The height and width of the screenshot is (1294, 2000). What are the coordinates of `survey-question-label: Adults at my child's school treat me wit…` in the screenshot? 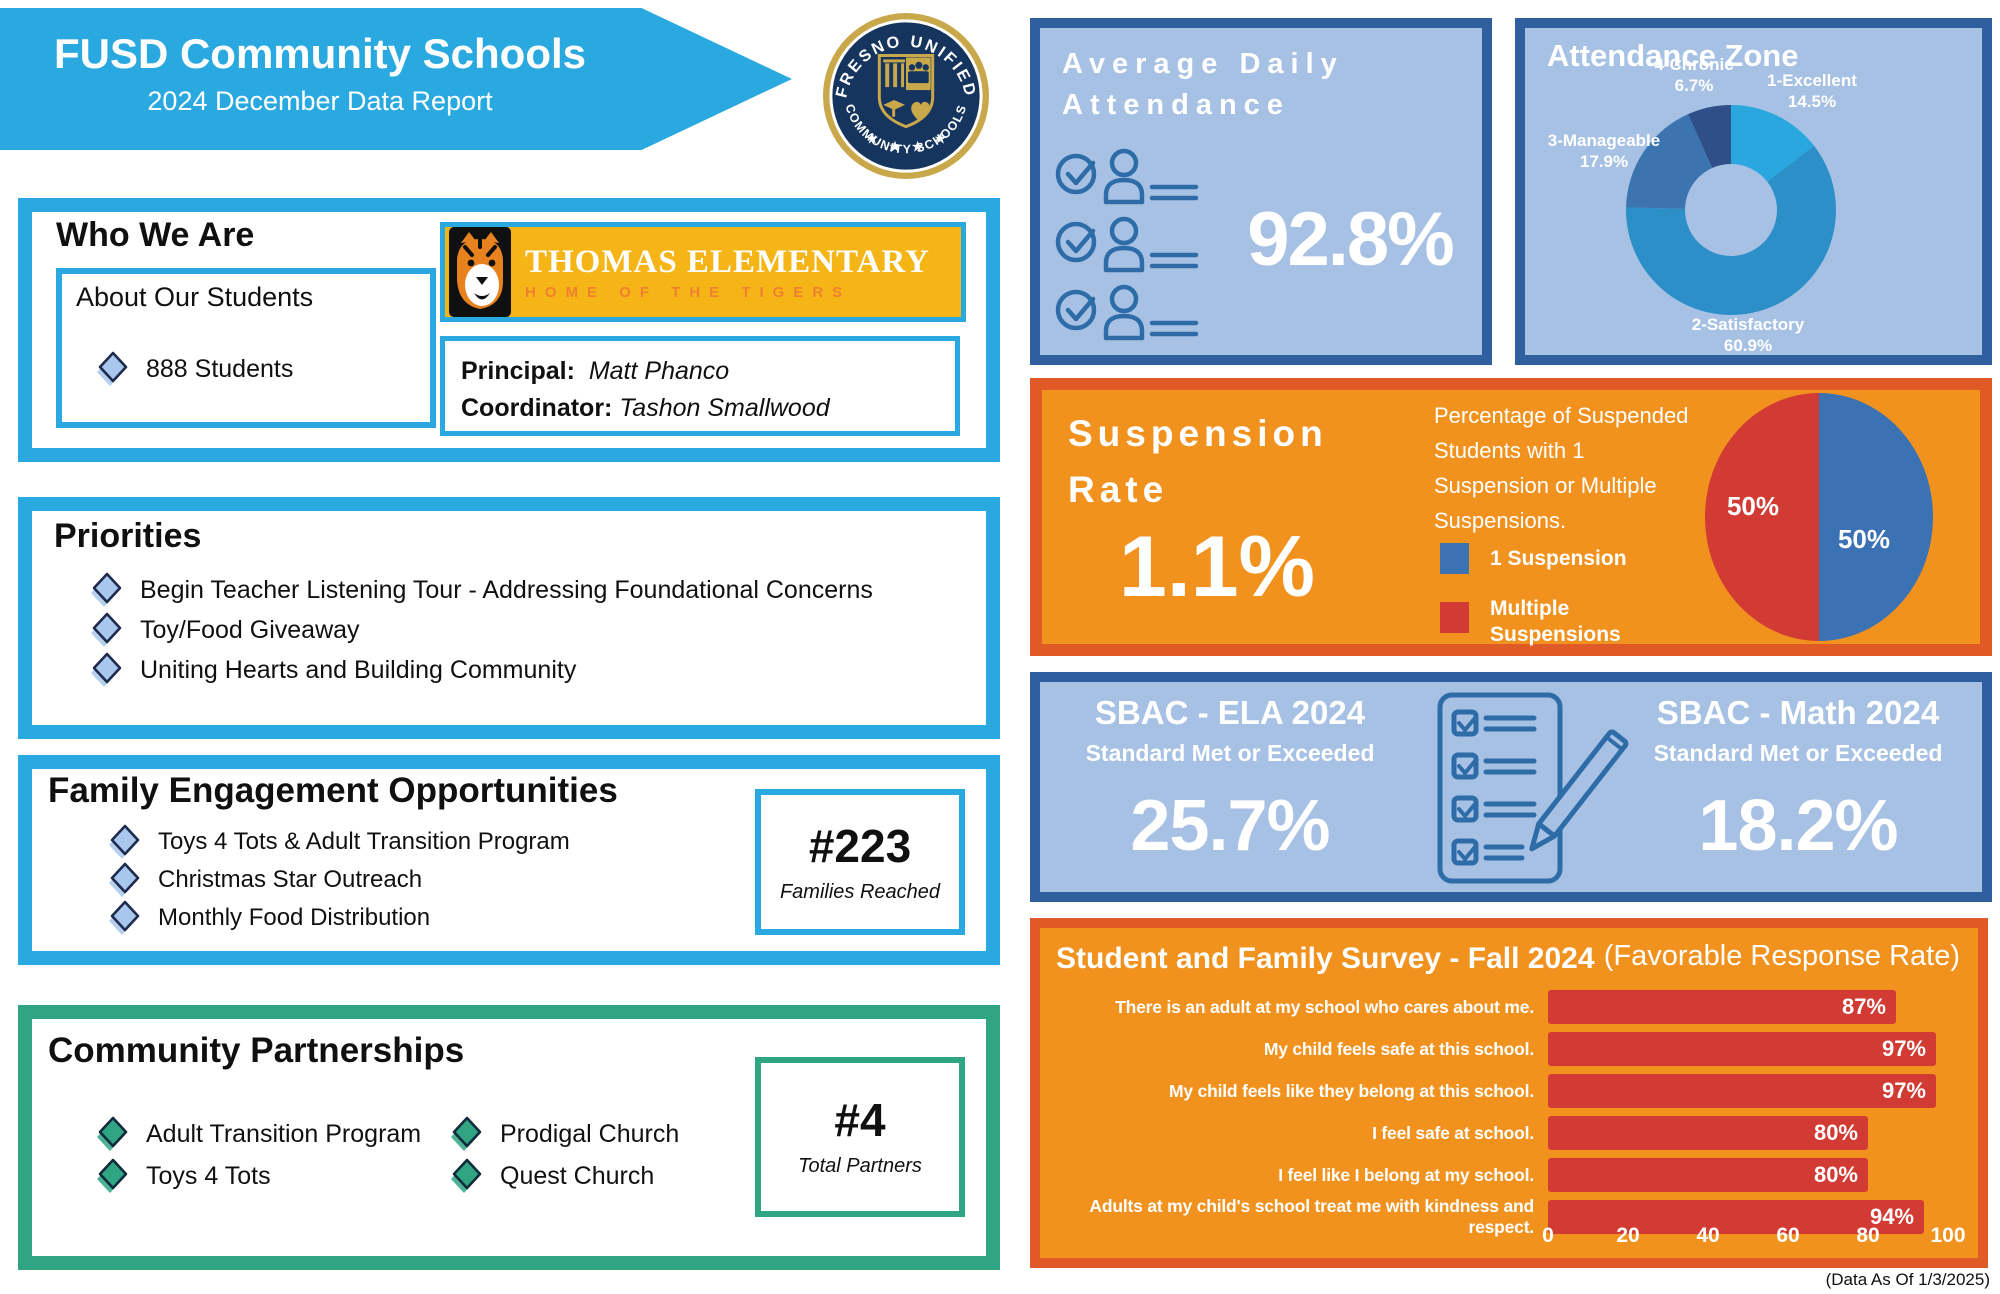 It's located at (1311, 1216).